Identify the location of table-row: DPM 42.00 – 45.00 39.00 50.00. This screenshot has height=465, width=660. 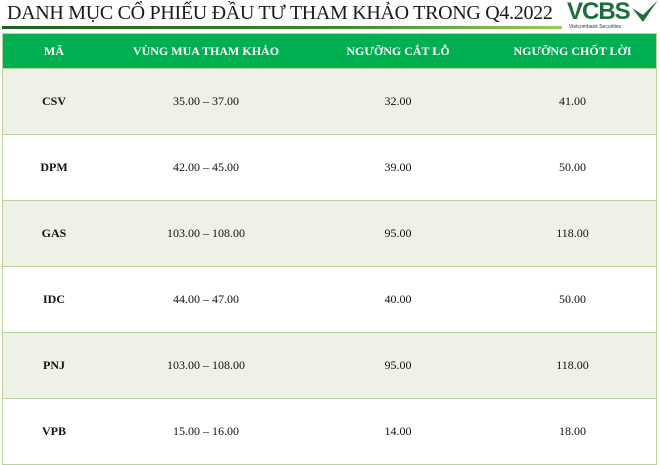
(329, 167).